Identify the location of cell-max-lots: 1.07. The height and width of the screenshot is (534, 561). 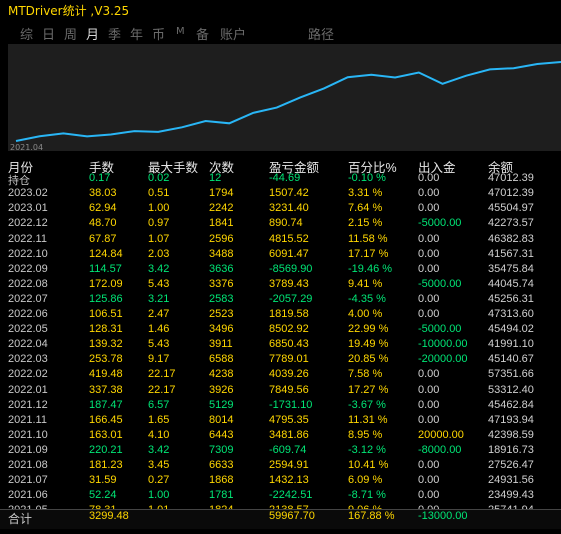
(159, 238).